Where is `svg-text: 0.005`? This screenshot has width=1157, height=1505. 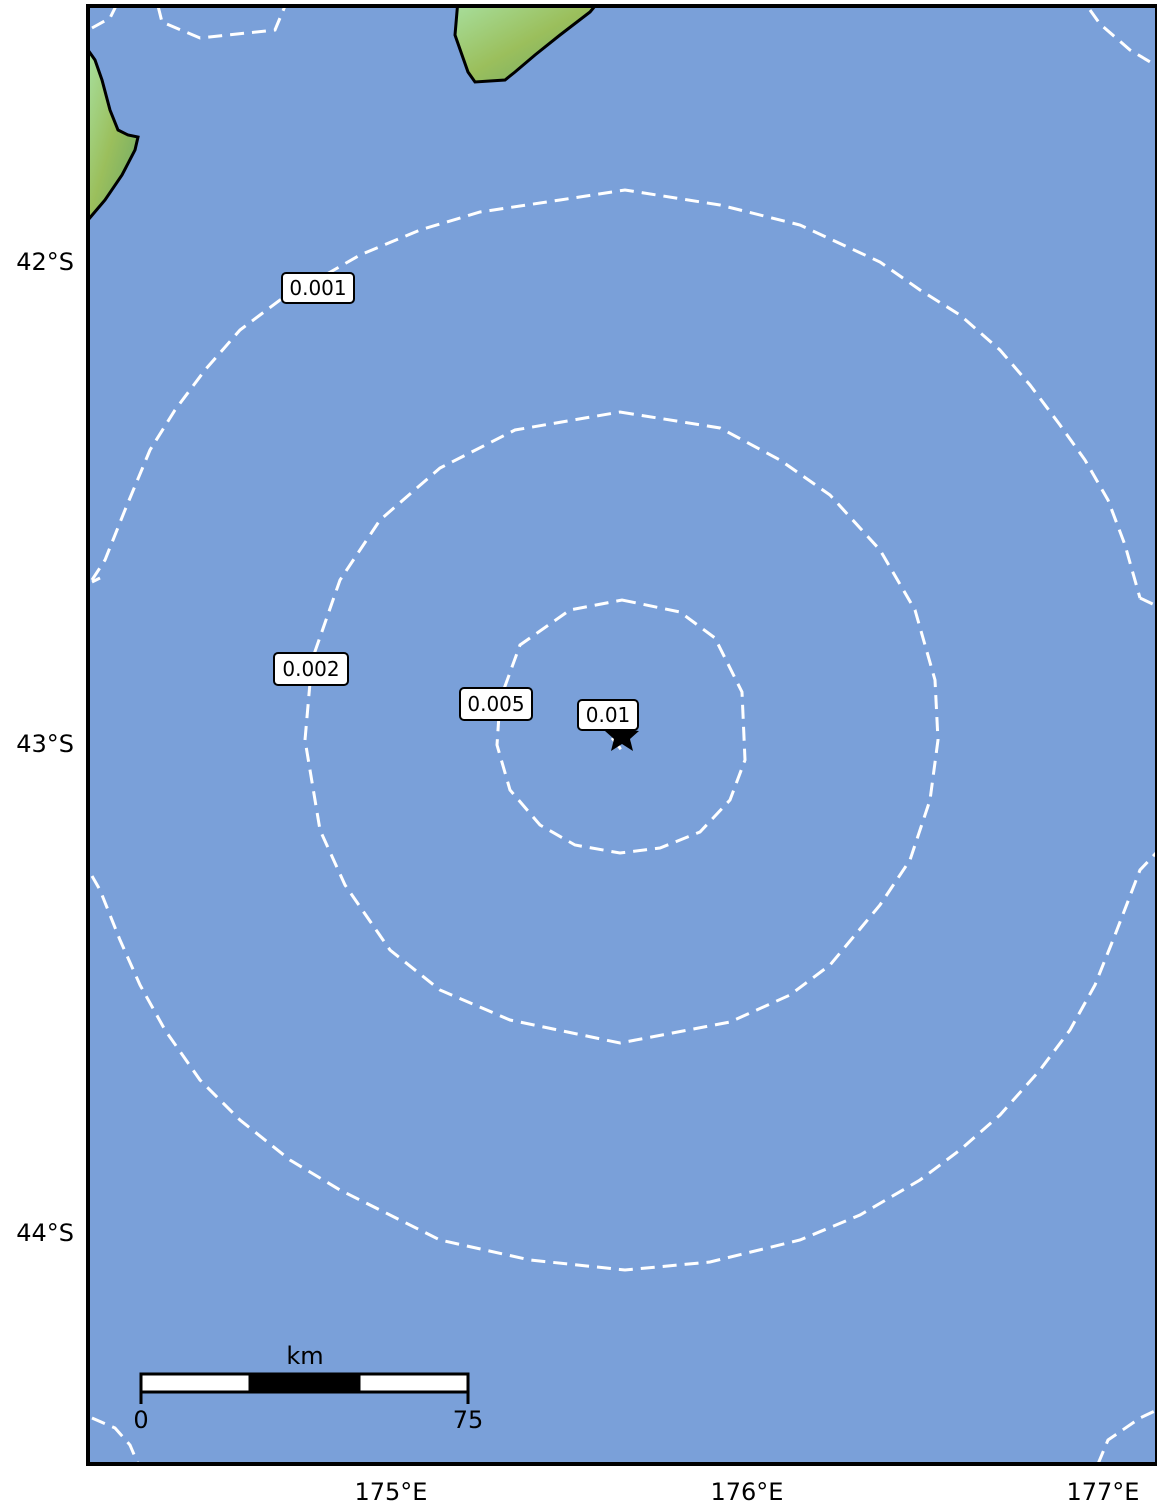 svg-text: 0.005 is located at coordinates (495, 704).